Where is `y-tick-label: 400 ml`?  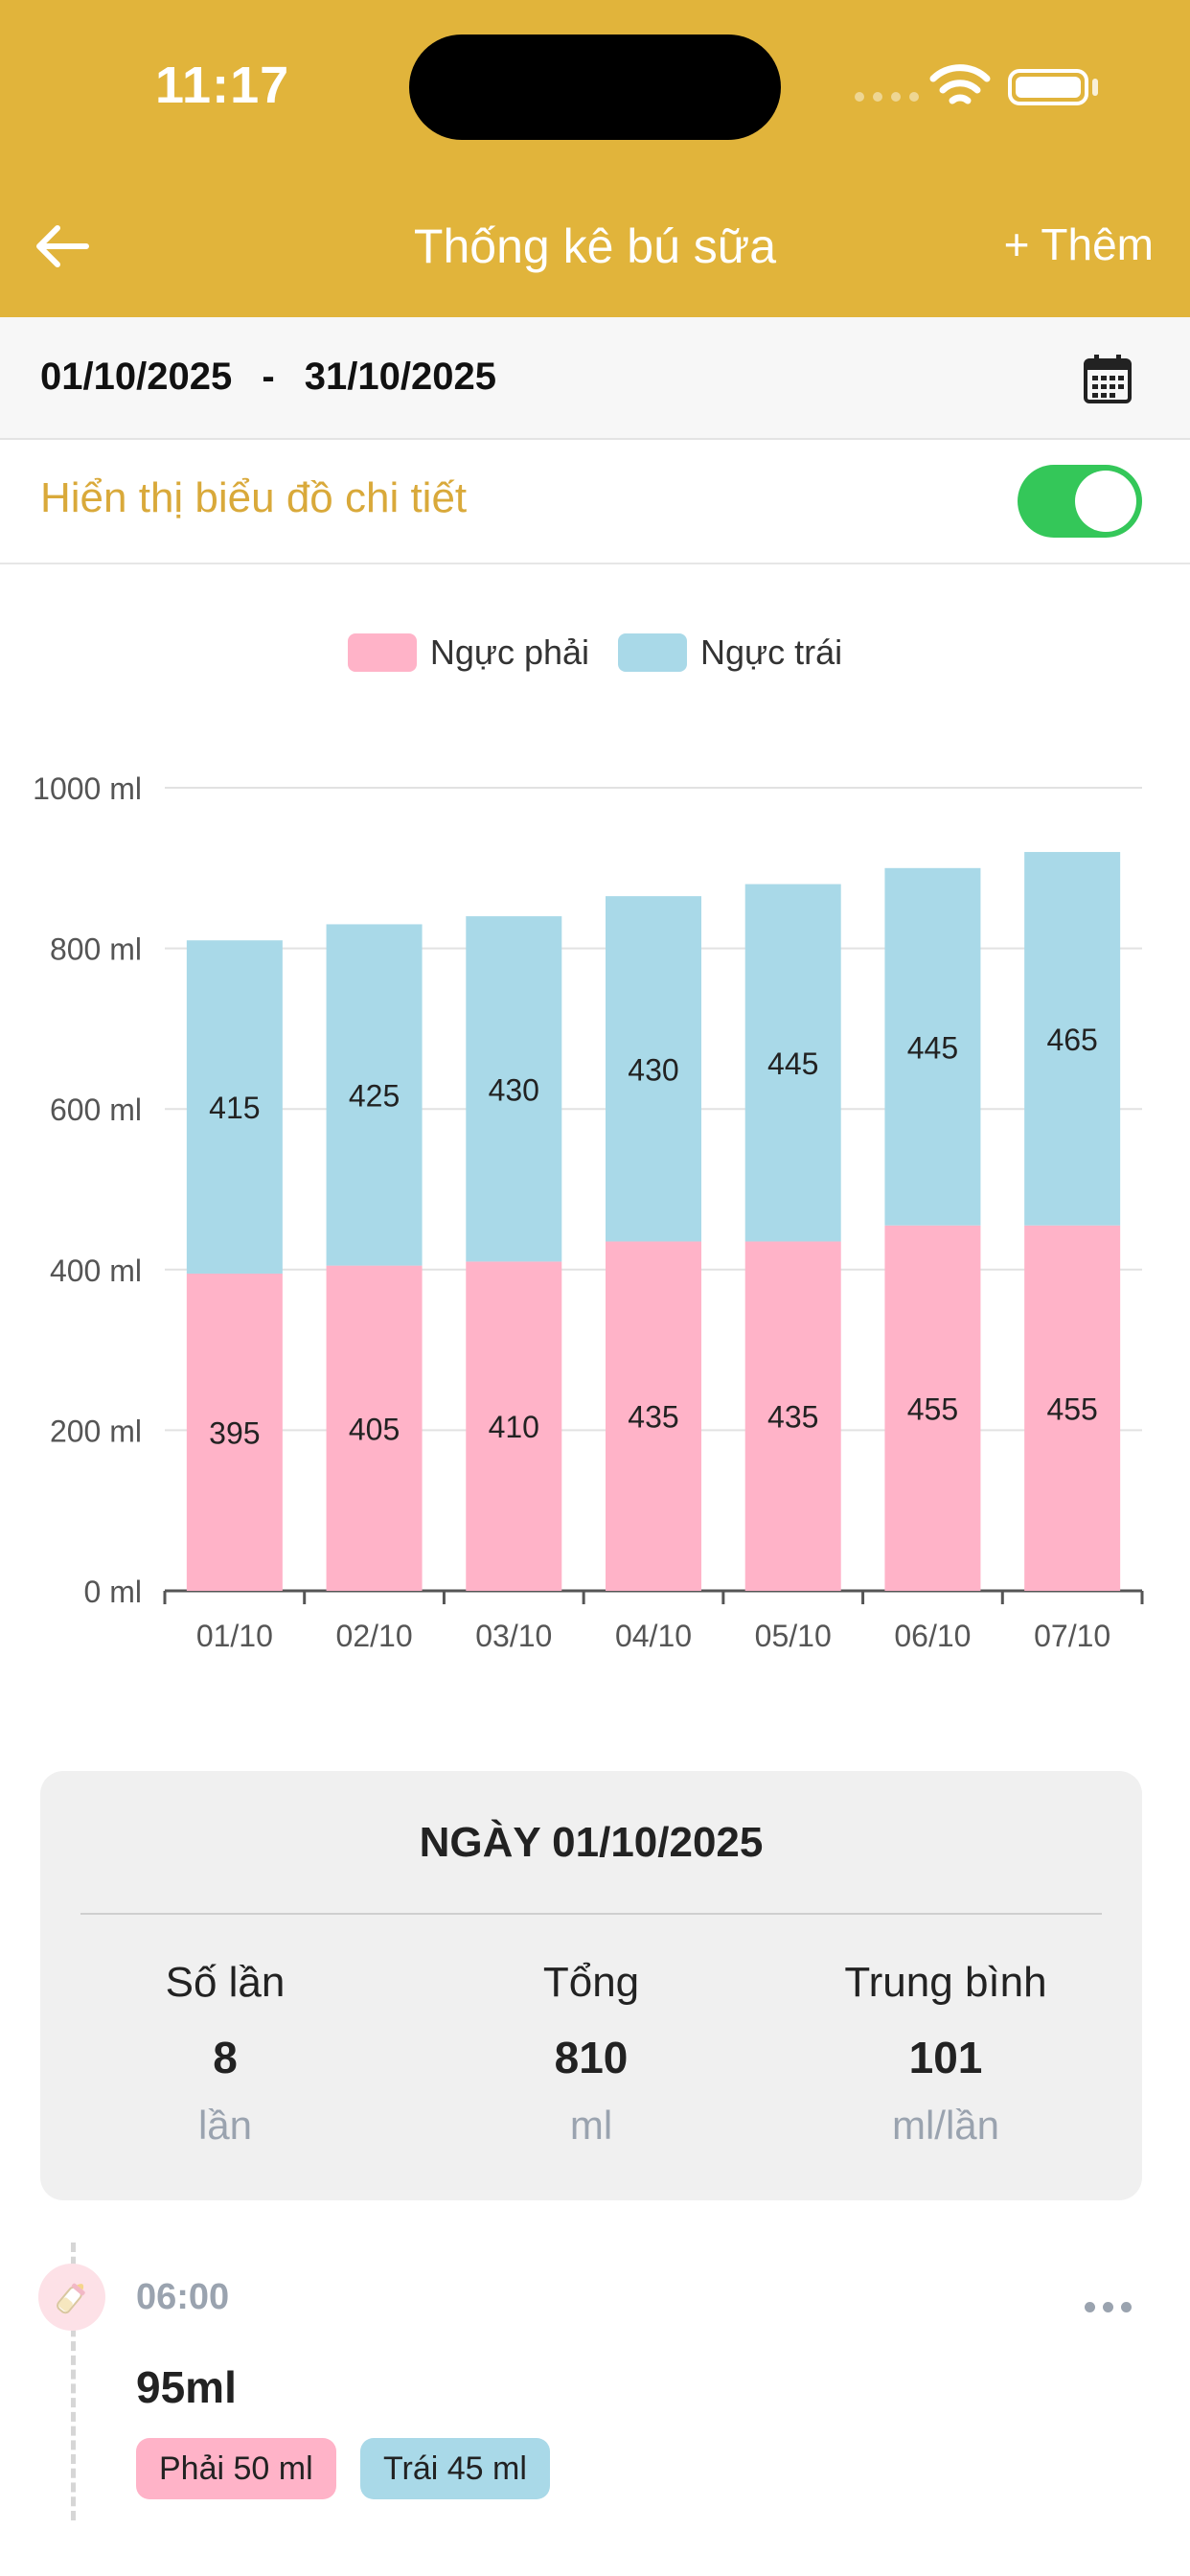
y-tick-label: 400 ml is located at coordinates (96, 1271).